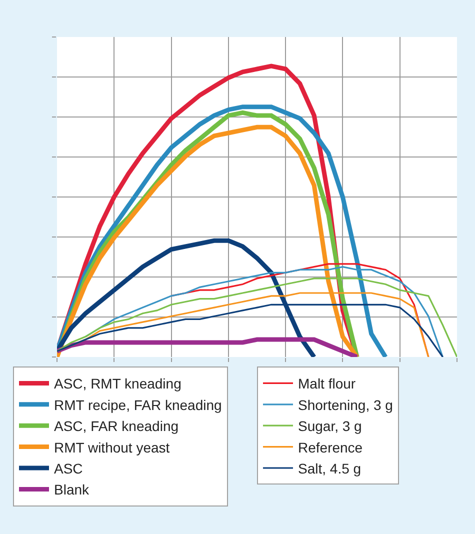  I want to click on legend-label: Salt, 4.5 g, so click(330, 468).